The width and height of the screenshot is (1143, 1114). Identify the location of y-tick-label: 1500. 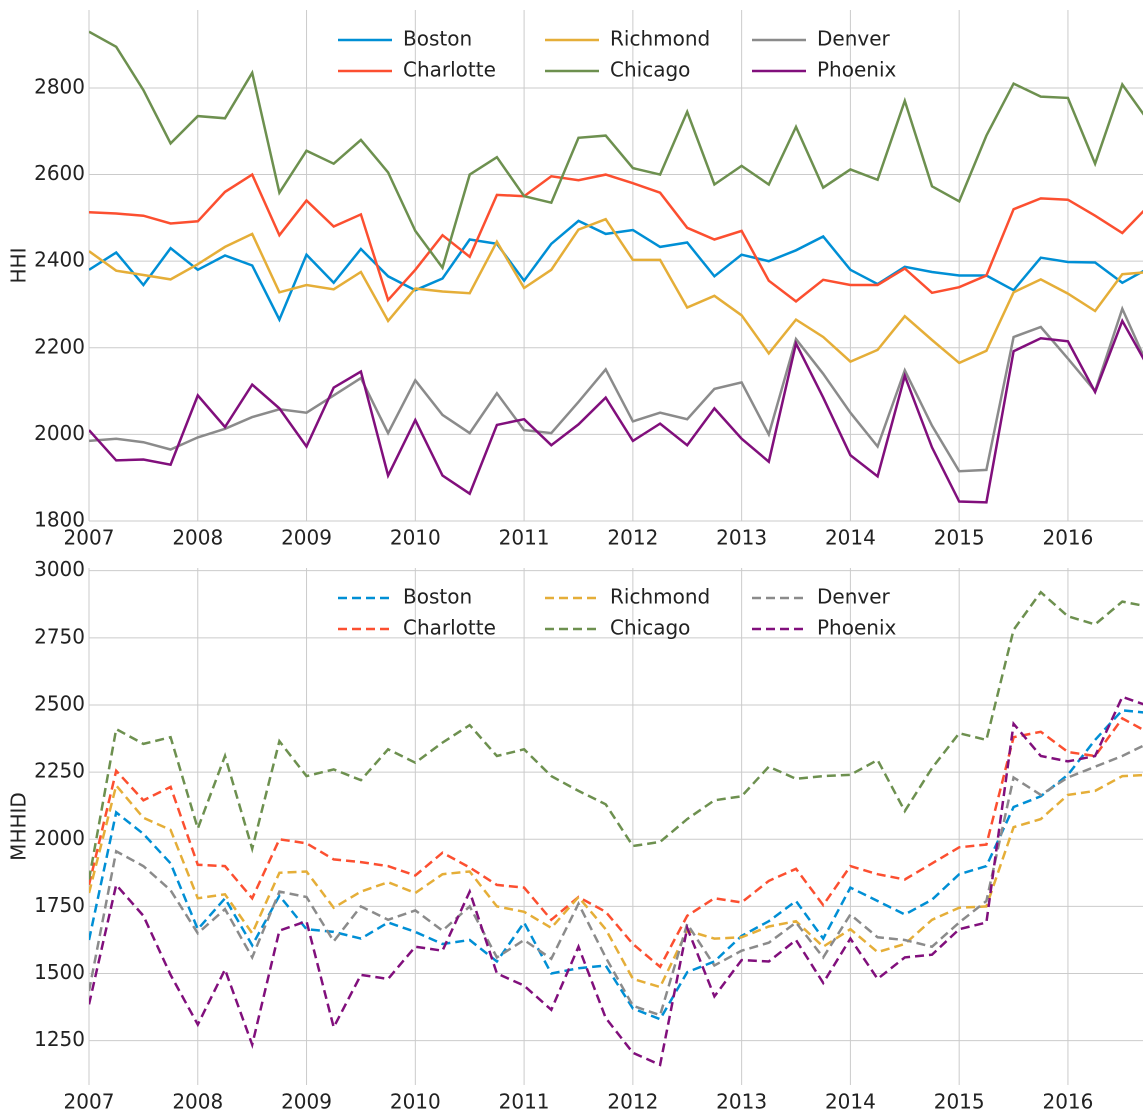
(59, 972).